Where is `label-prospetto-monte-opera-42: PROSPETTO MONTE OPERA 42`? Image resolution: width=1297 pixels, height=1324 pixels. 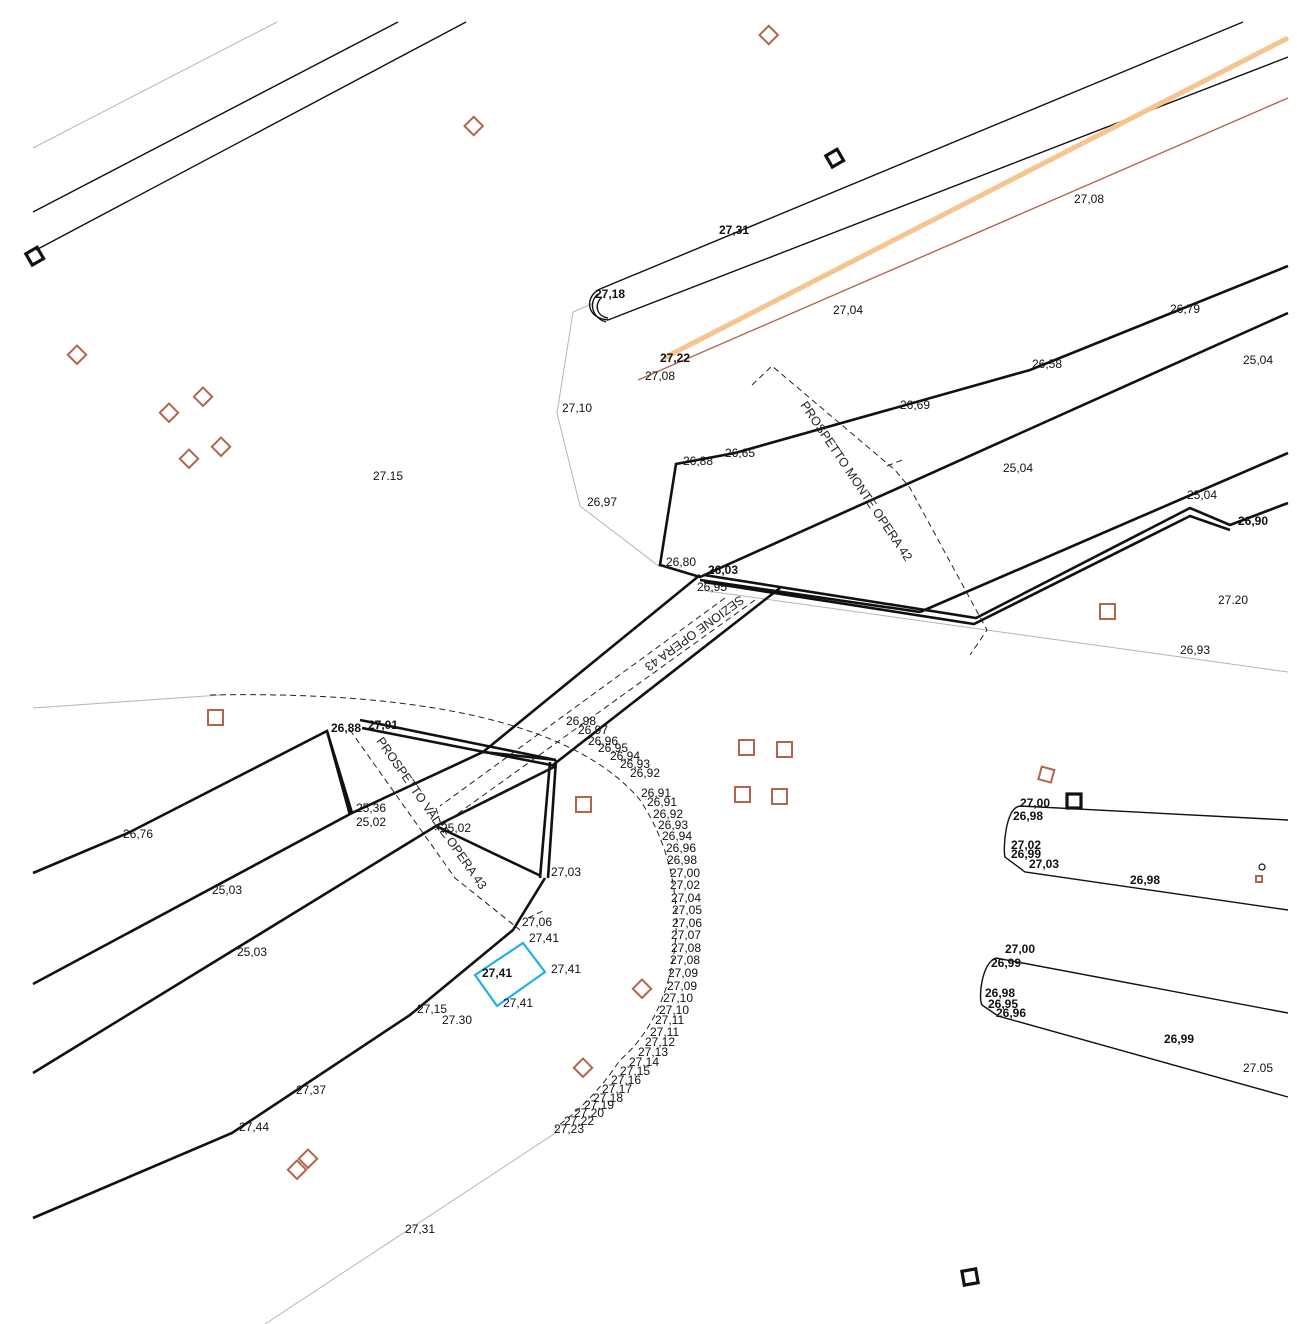
label-prospetto-monte-opera-42: PROSPETTO MONTE OPERA 42 is located at coordinates (857, 481).